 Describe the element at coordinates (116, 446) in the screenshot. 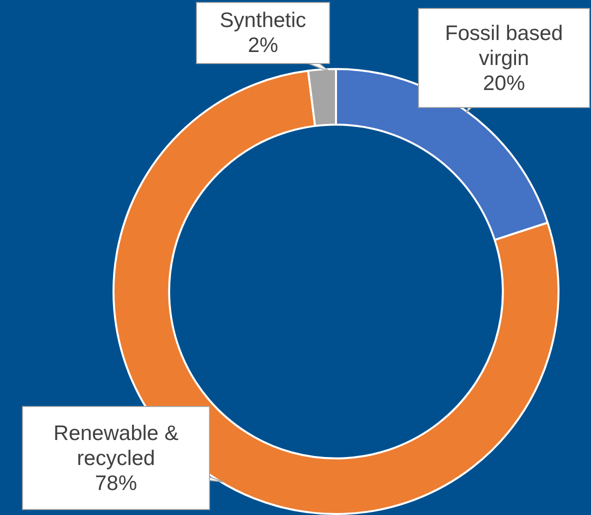

I see `slice-label: Renewable & recycled` at that location.